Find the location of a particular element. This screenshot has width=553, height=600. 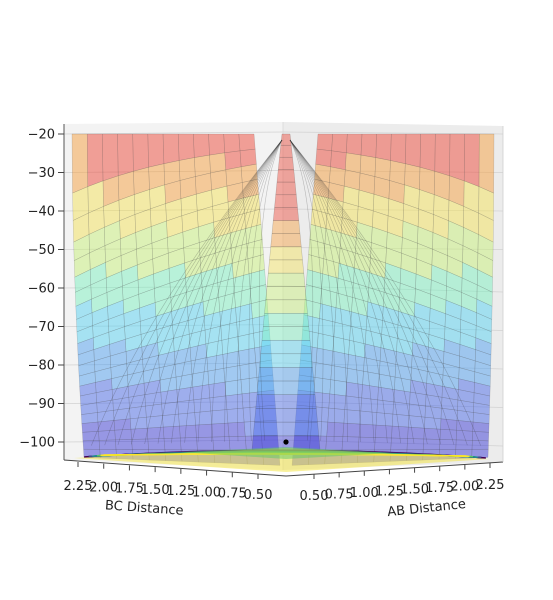

bc-distance-axis-label: BC Distance is located at coordinates (144, 508).